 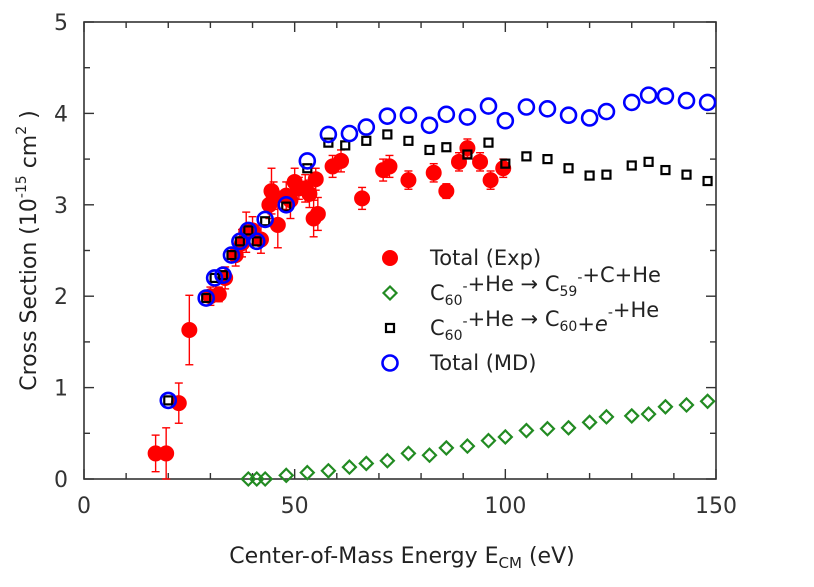 I want to click on y-axis-title: Cross Section (10-15 cm2 ), so click(x=28, y=250).